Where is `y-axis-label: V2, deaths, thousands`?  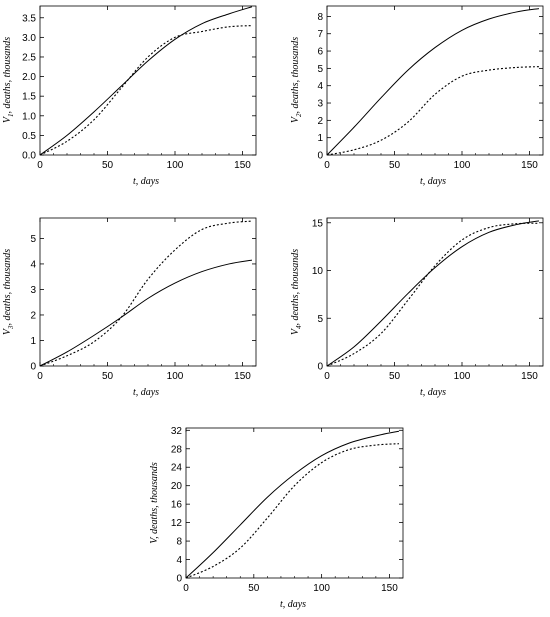 y-axis-label: V2, deaths, thousands is located at coordinates (296, 80).